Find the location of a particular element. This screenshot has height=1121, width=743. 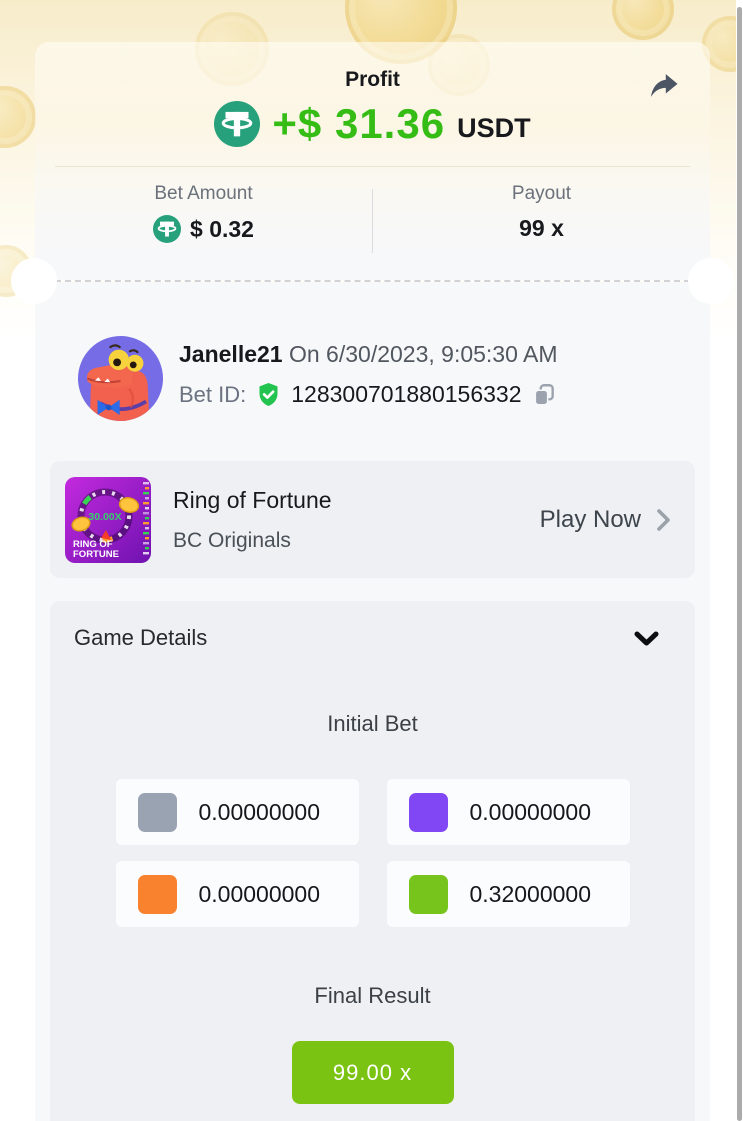

stats-row: Bet Amount $ 0.32 Payout 99 x is located at coordinates (372, 218).